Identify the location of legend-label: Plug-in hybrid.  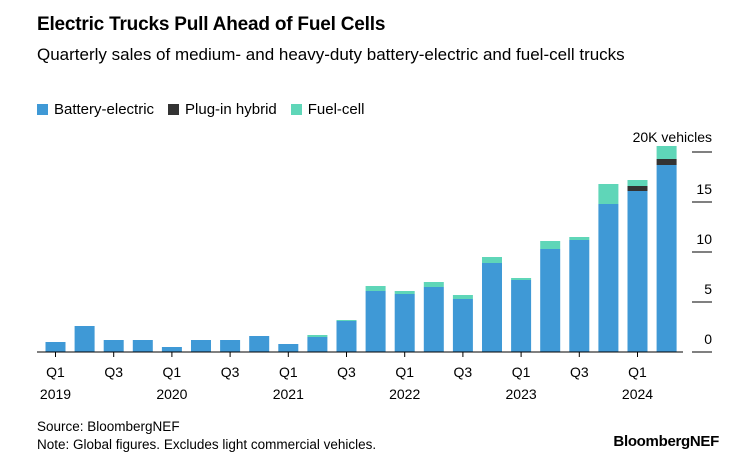
(231, 109).